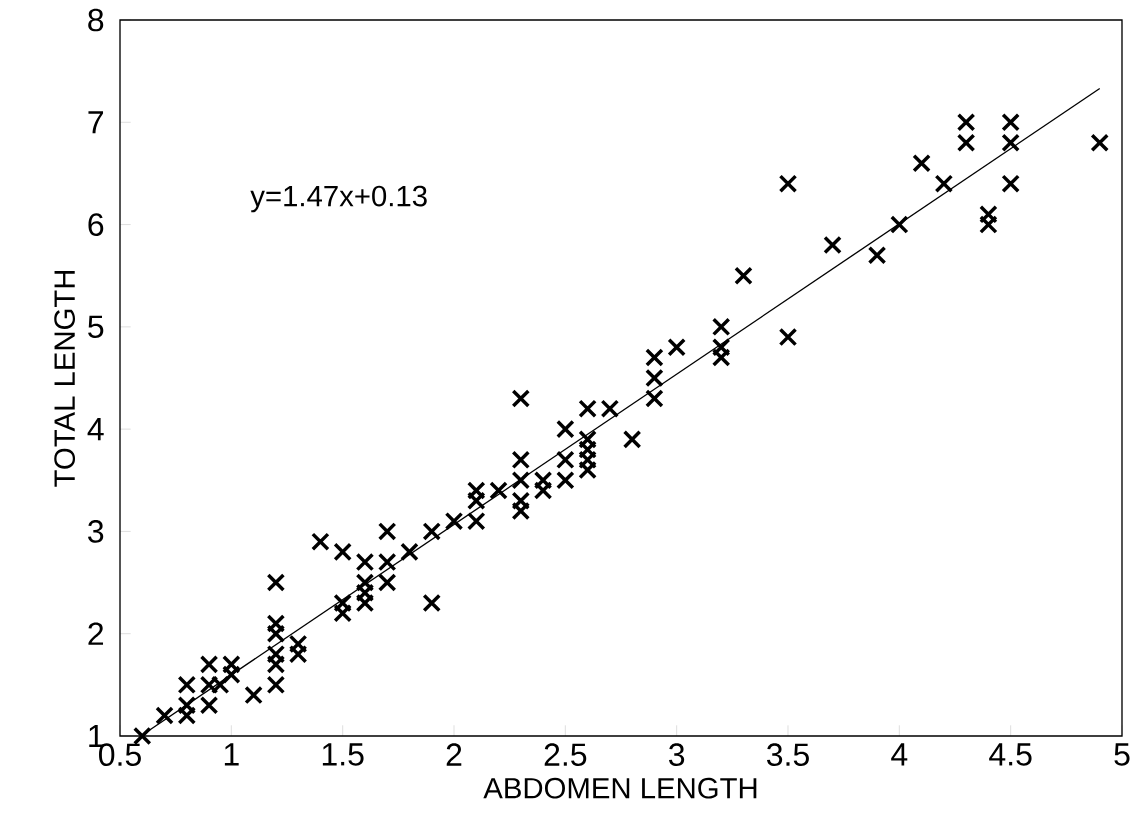 Image resolution: width=1133 pixels, height=828 pixels. Describe the element at coordinates (899, 754) in the screenshot. I see `x-tick-label: 4` at that location.